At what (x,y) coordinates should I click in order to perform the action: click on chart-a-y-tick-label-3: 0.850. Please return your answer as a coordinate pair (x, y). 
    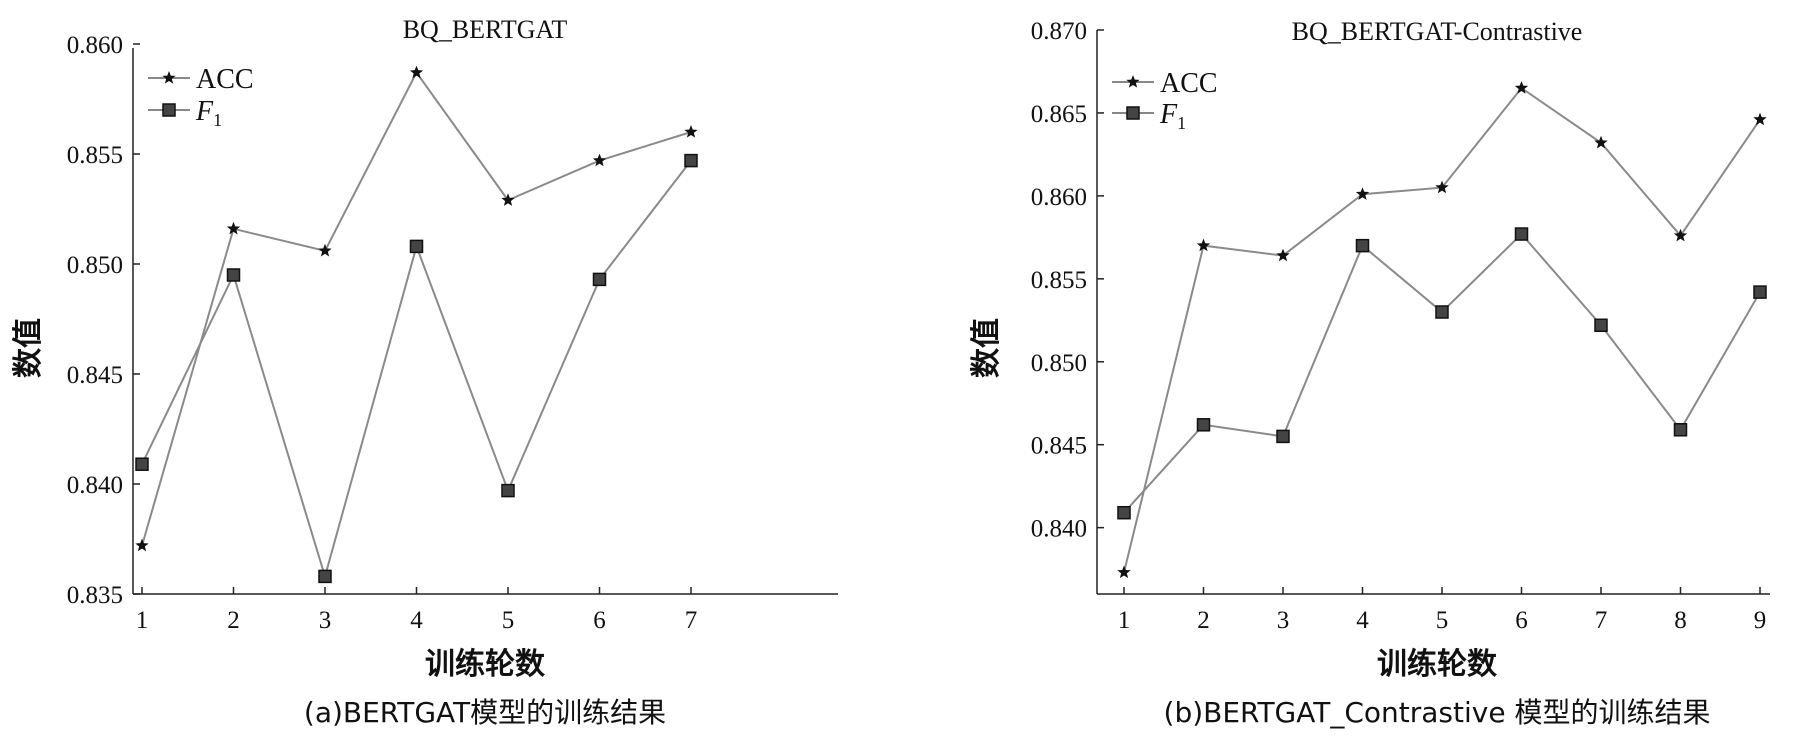
    Looking at the image, I should click on (95, 265).